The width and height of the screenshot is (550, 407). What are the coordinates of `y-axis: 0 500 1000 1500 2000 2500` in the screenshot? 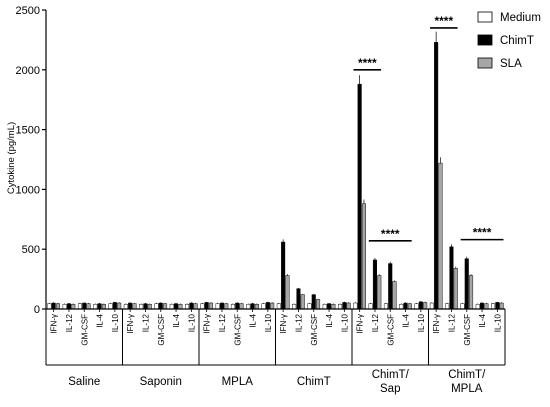 It's located at (31, 160).